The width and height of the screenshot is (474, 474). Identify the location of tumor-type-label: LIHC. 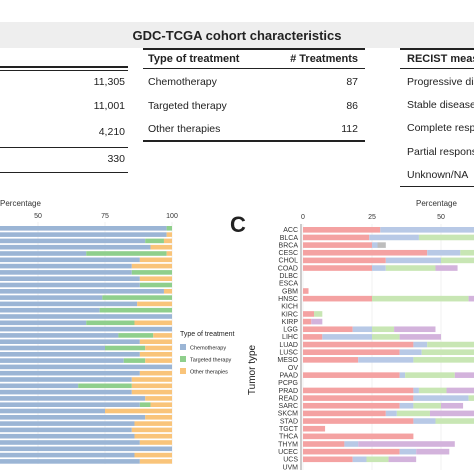
(290, 337).